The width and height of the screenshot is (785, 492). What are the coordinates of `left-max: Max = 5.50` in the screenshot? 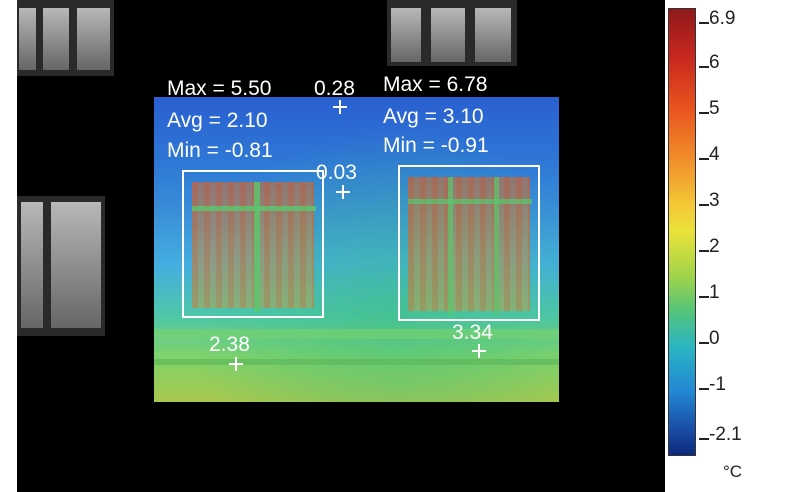 It's located at (219, 88).